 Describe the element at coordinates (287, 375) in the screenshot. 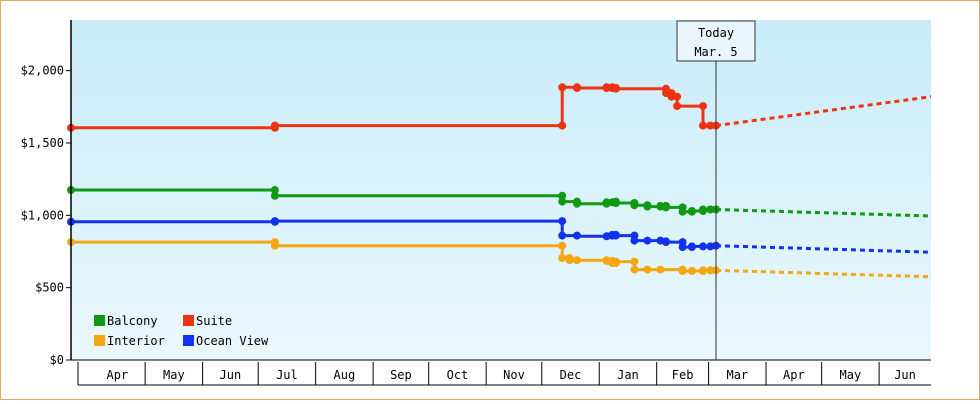

I see `x-tick-label: Jul` at that location.